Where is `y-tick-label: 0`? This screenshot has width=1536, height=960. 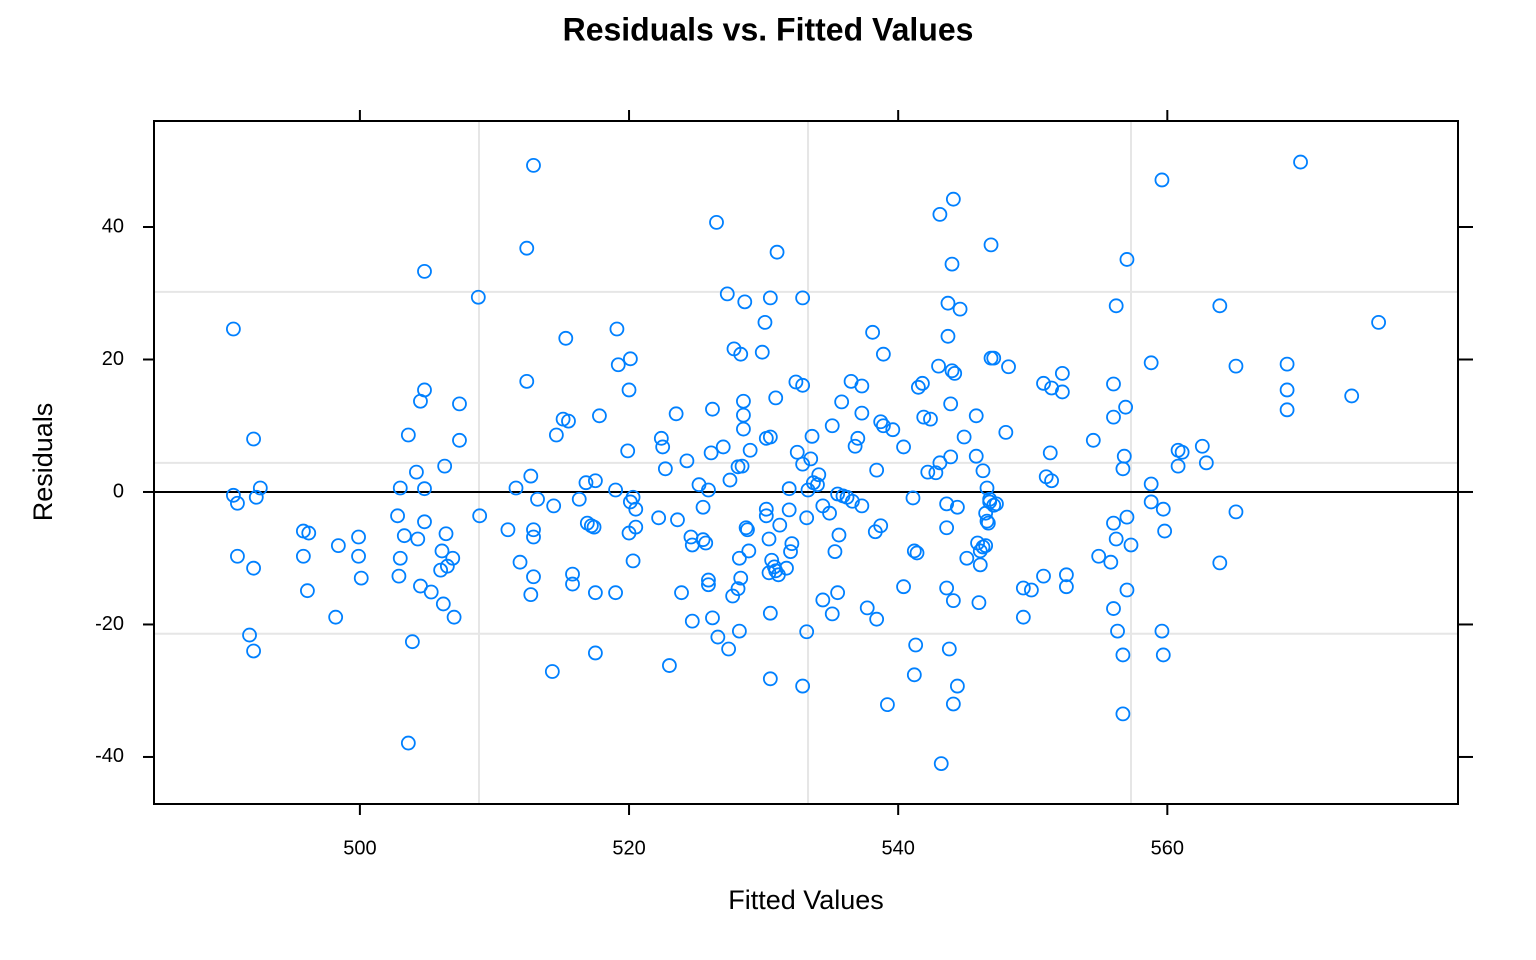
y-tick-label: 0 is located at coordinates (118, 491).